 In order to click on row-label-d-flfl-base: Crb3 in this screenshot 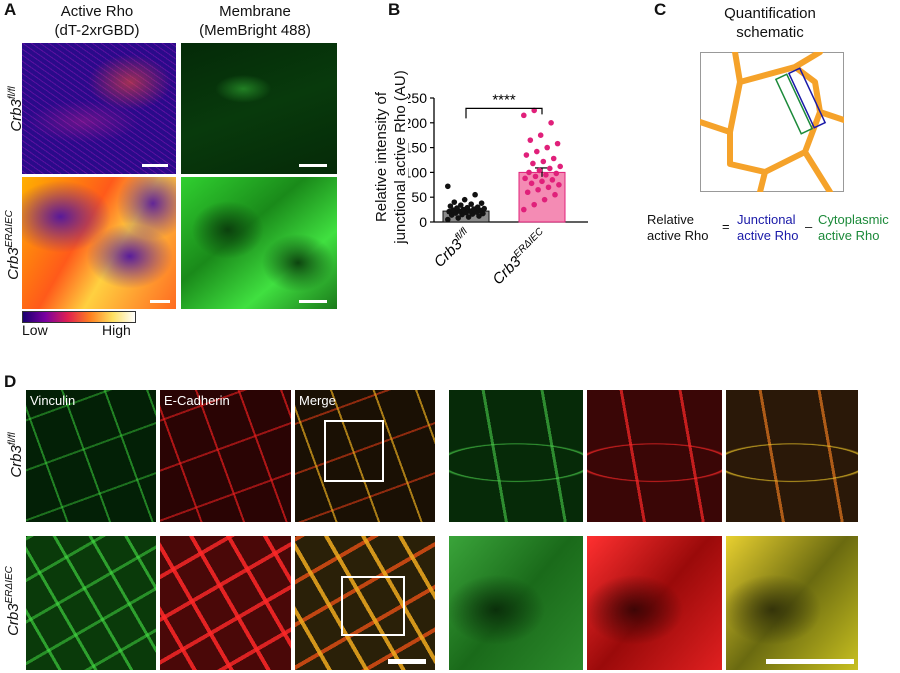, I will do `click(16, 461)`.